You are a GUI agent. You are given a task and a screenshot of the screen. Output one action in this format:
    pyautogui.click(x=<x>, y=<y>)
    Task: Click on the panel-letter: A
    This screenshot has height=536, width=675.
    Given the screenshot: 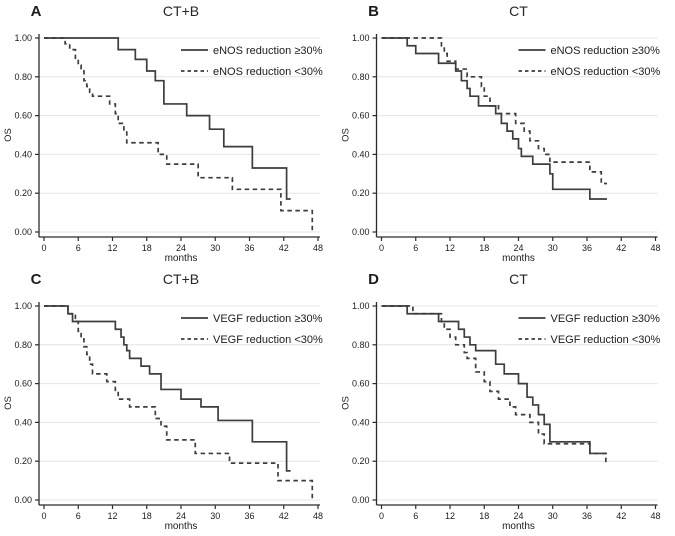 What is the action you would take?
    pyautogui.click(x=36, y=11)
    